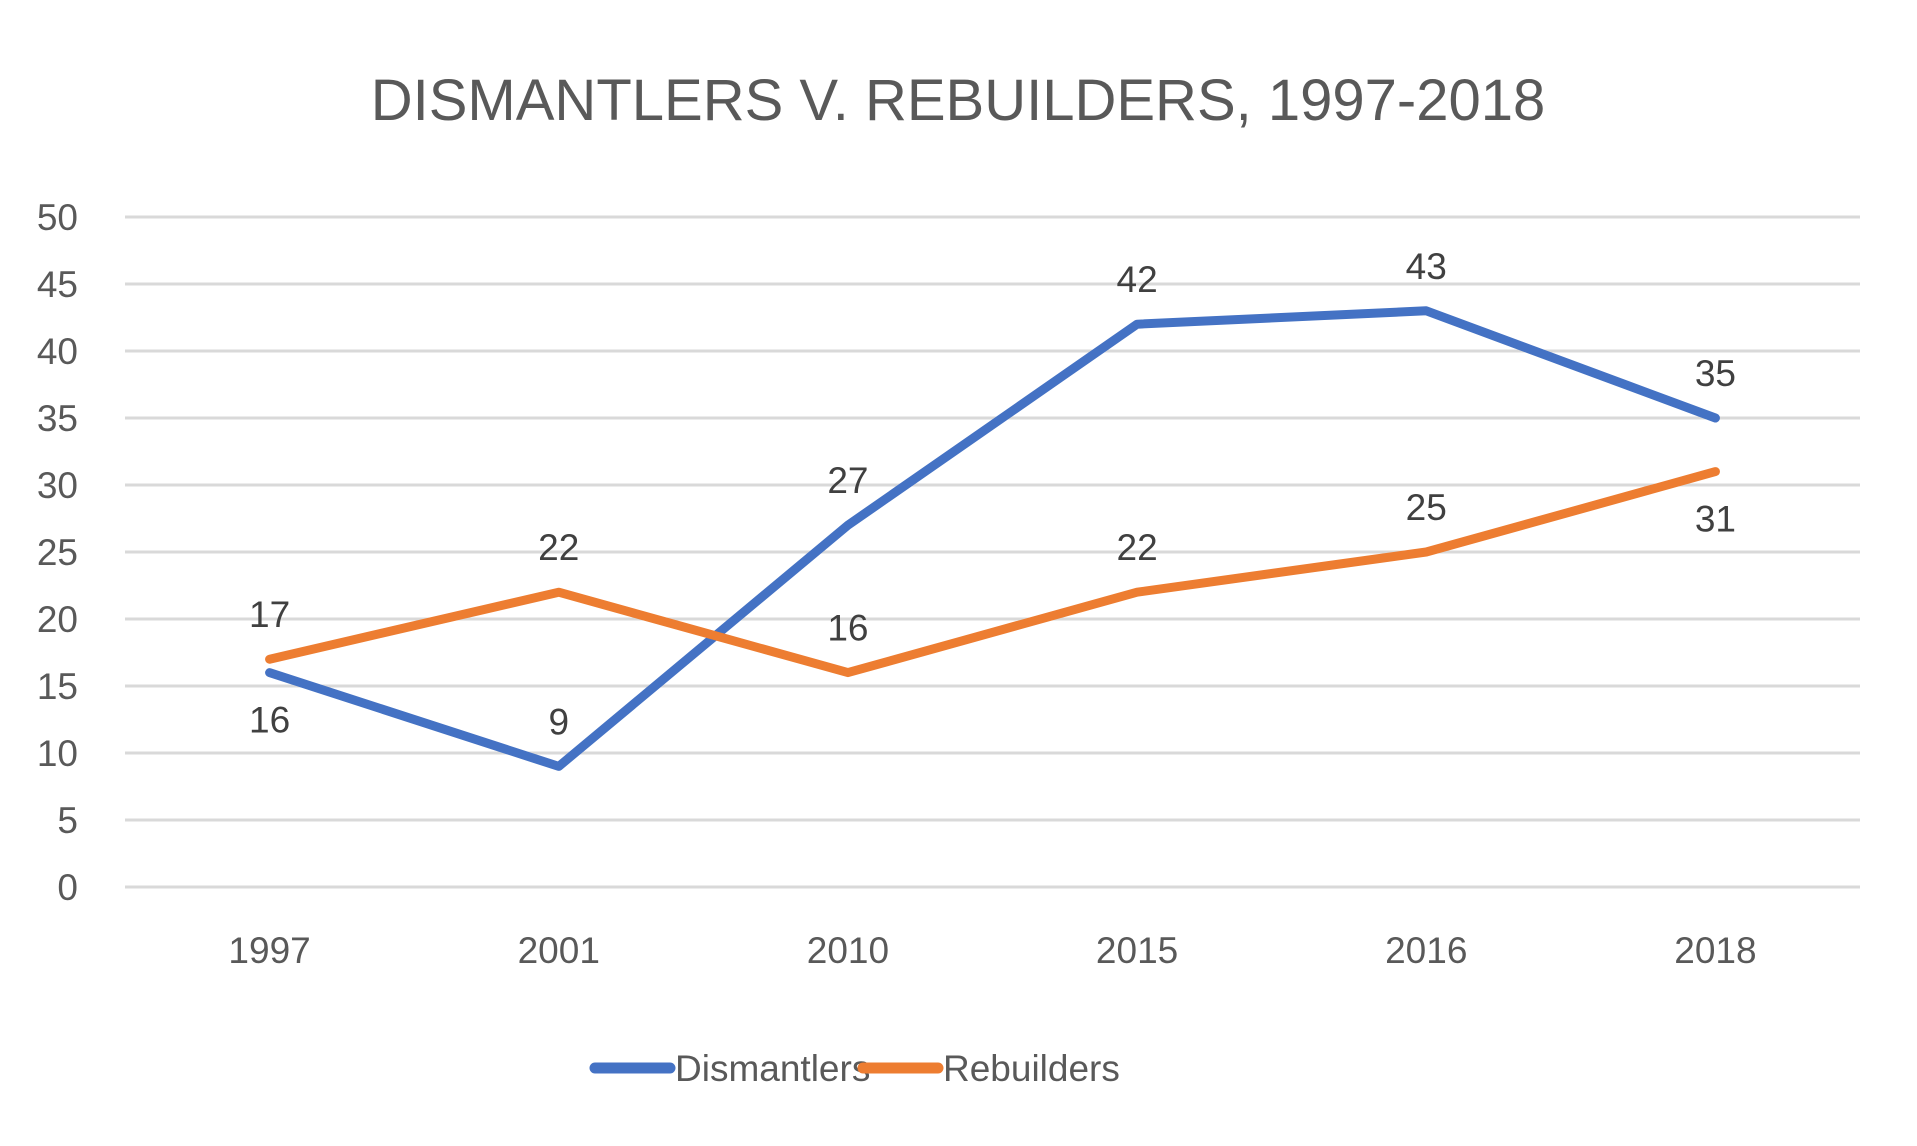 The image size is (1917, 1146). What do you see at coordinates (57, 418) in the screenshot?
I see `y-tick-label: 35` at bounding box center [57, 418].